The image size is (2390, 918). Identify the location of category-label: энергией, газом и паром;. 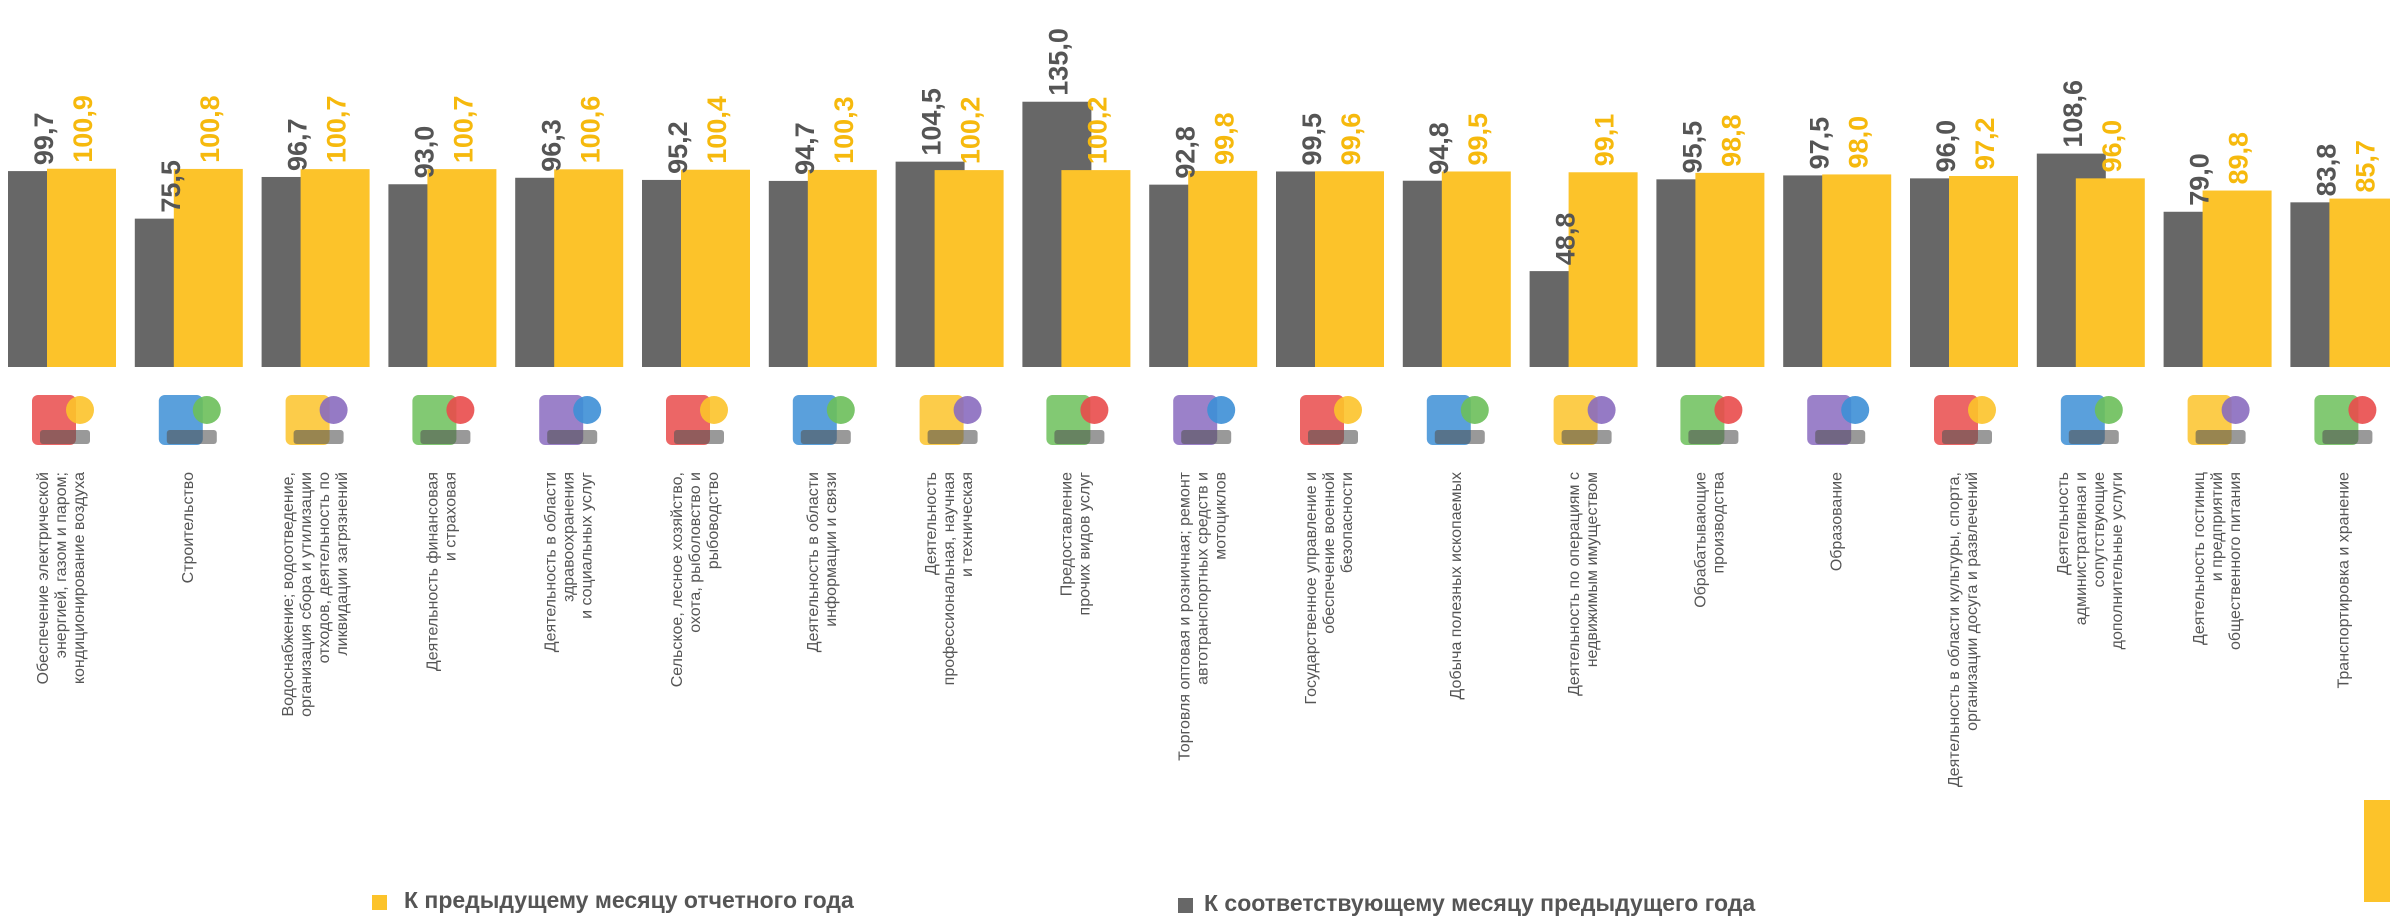
(61, 565).